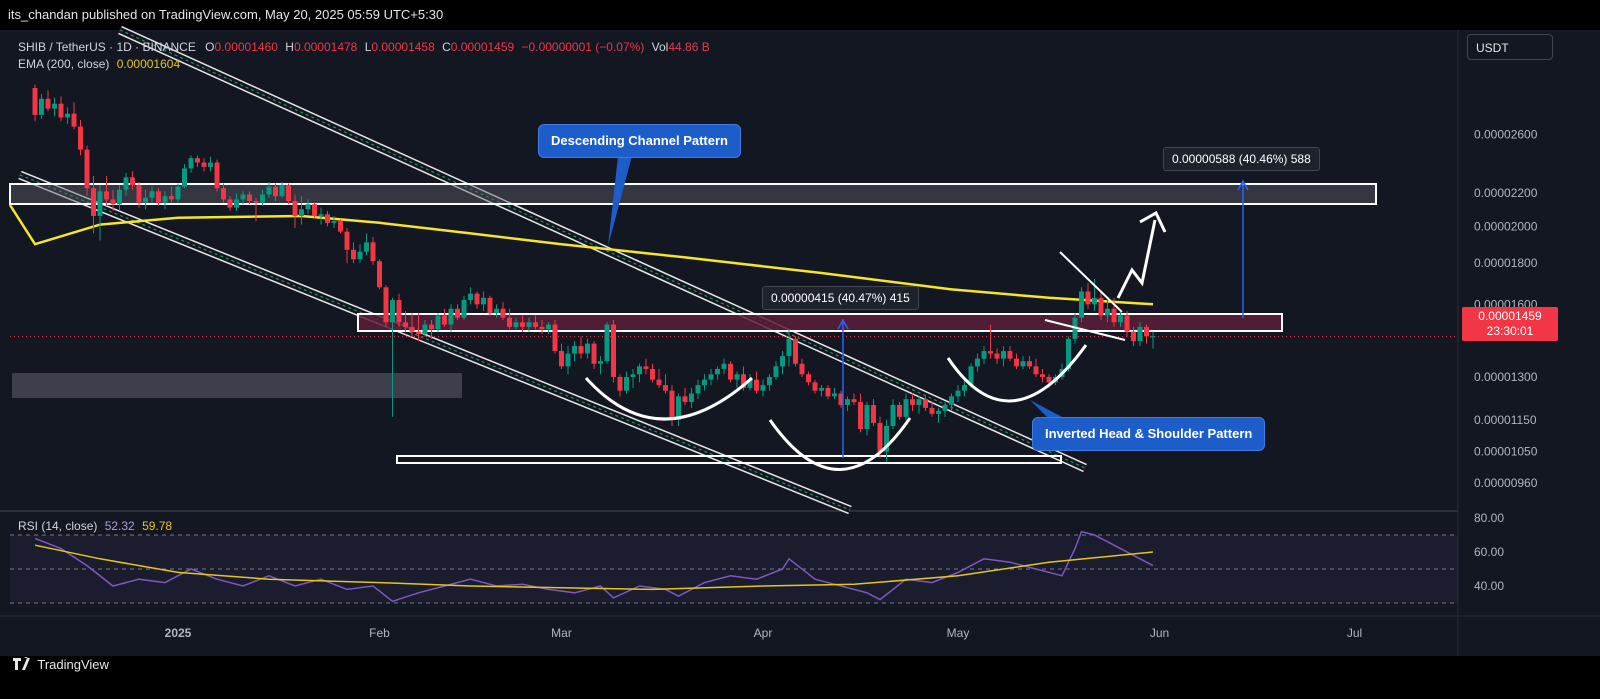 The image size is (1600, 699). What do you see at coordinates (639, 141) in the screenshot?
I see `channel-annotation: Descending Channel Pattern` at bounding box center [639, 141].